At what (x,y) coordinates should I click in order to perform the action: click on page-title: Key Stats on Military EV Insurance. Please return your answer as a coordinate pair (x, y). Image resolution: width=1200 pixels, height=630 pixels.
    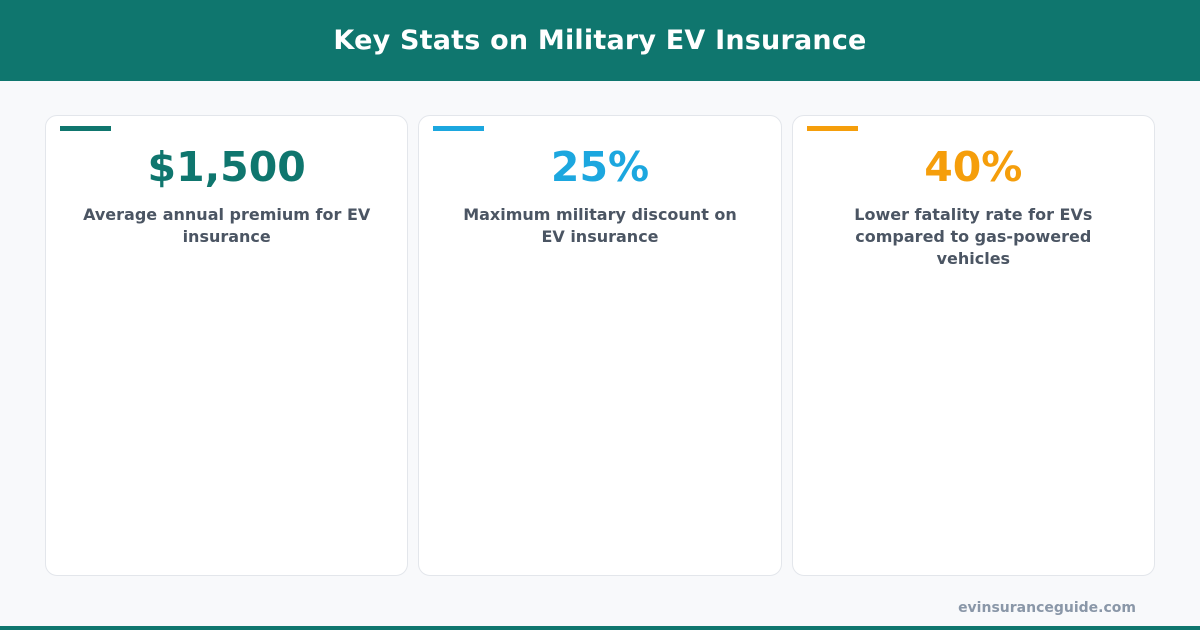
    Looking at the image, I should click on (600, 40).